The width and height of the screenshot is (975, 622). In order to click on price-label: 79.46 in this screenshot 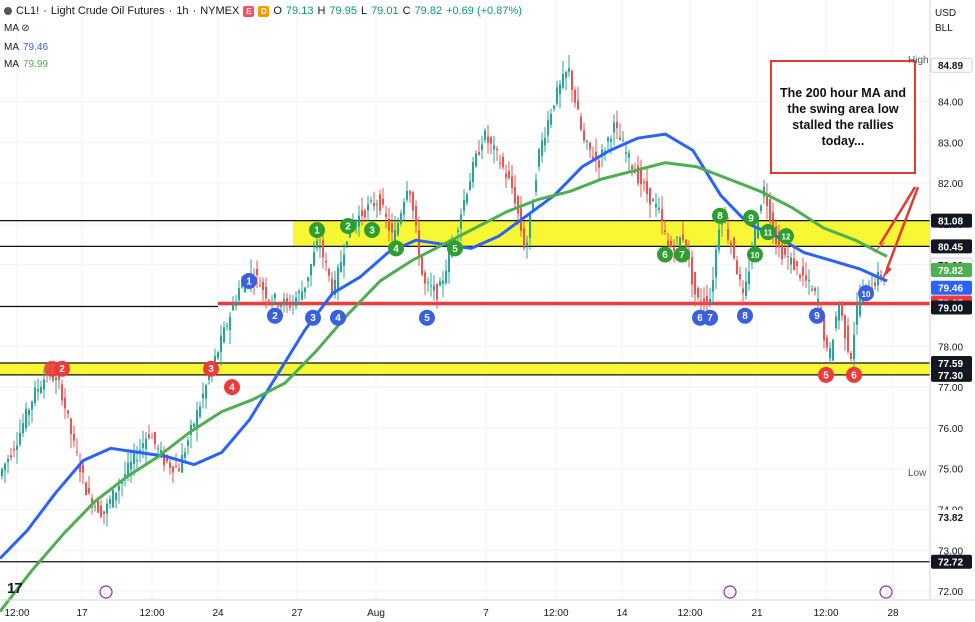, I will do `click(950, 289)`.